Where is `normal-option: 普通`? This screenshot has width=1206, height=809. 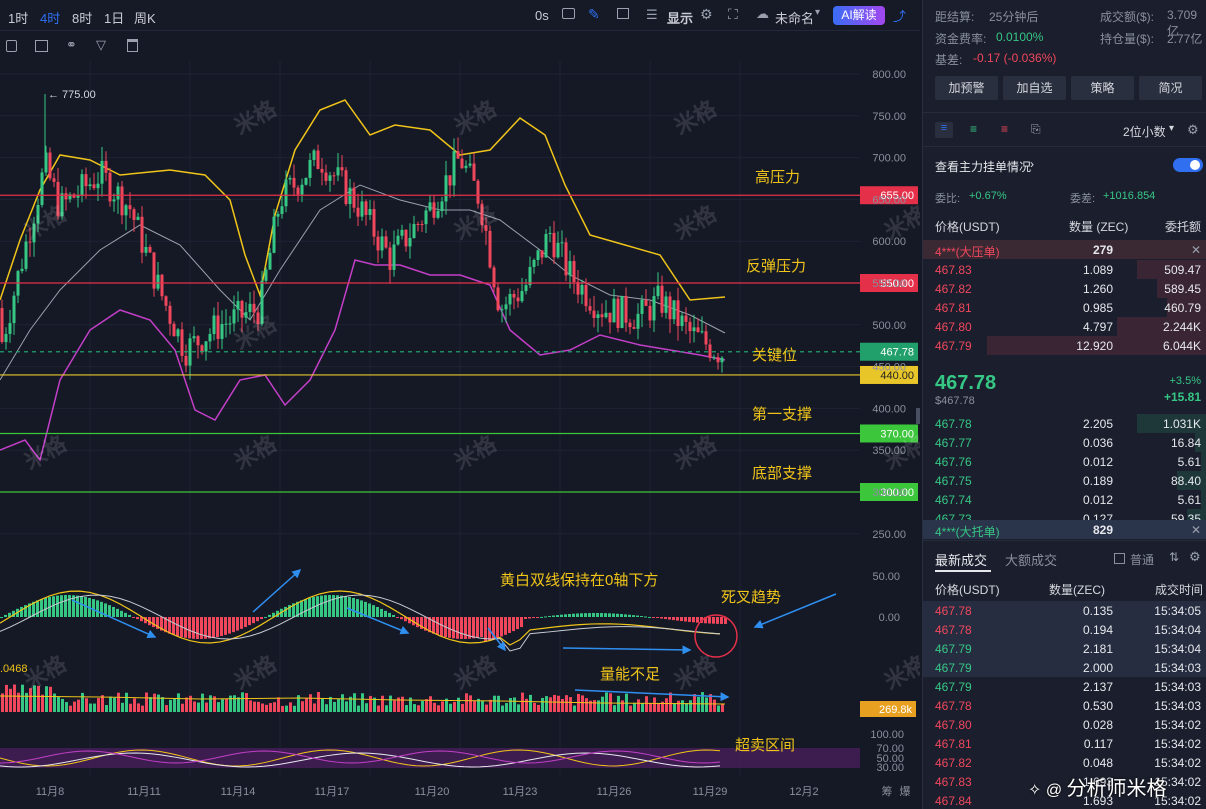 normal-option: 普通 is located at coordinates (1142, 560).